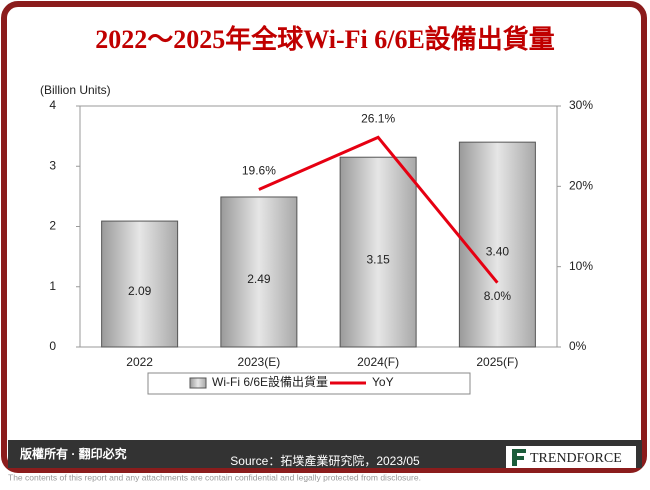 The image size is (650, 490). What do you see at coordinates (259, 362) in the screenshot?
I see `x-tick-label: 2023(E)` at bounding box center [259, 362].